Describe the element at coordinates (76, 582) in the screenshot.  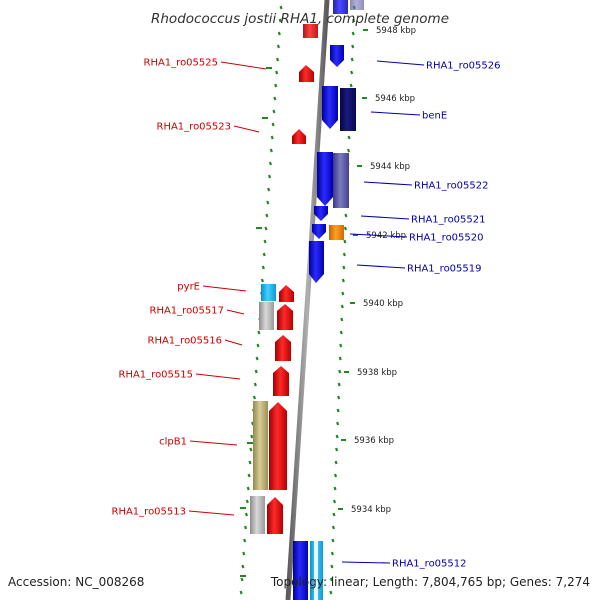
I see `accession-text: Accession: NC_008268` at that location.